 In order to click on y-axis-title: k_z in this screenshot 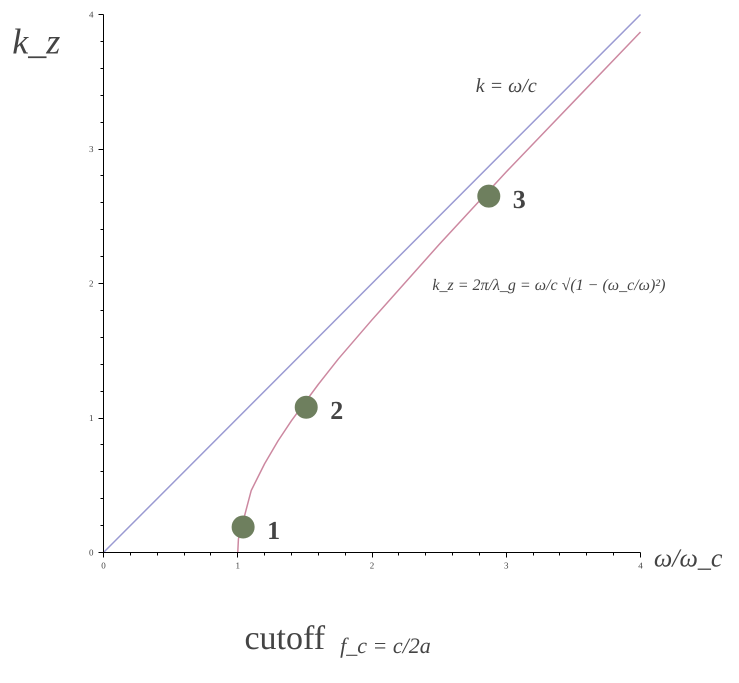, I will do `click(36, 42)`.